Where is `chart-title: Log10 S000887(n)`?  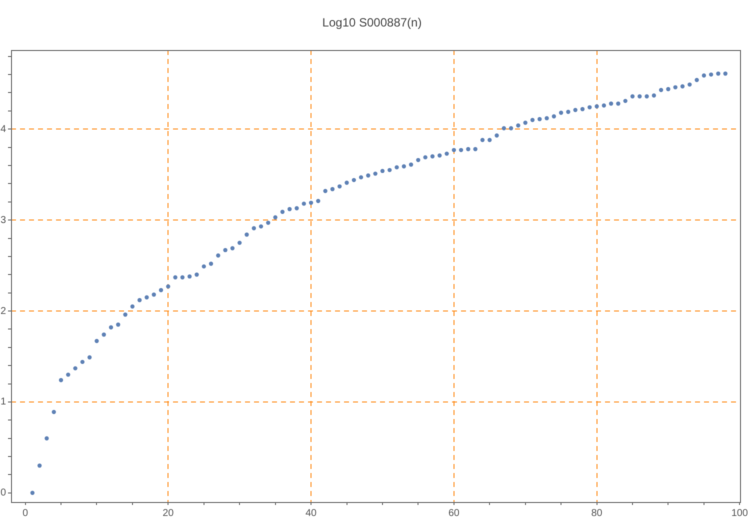
chart-title: Log10 S000887(n) is located at coordinates (372, 23).